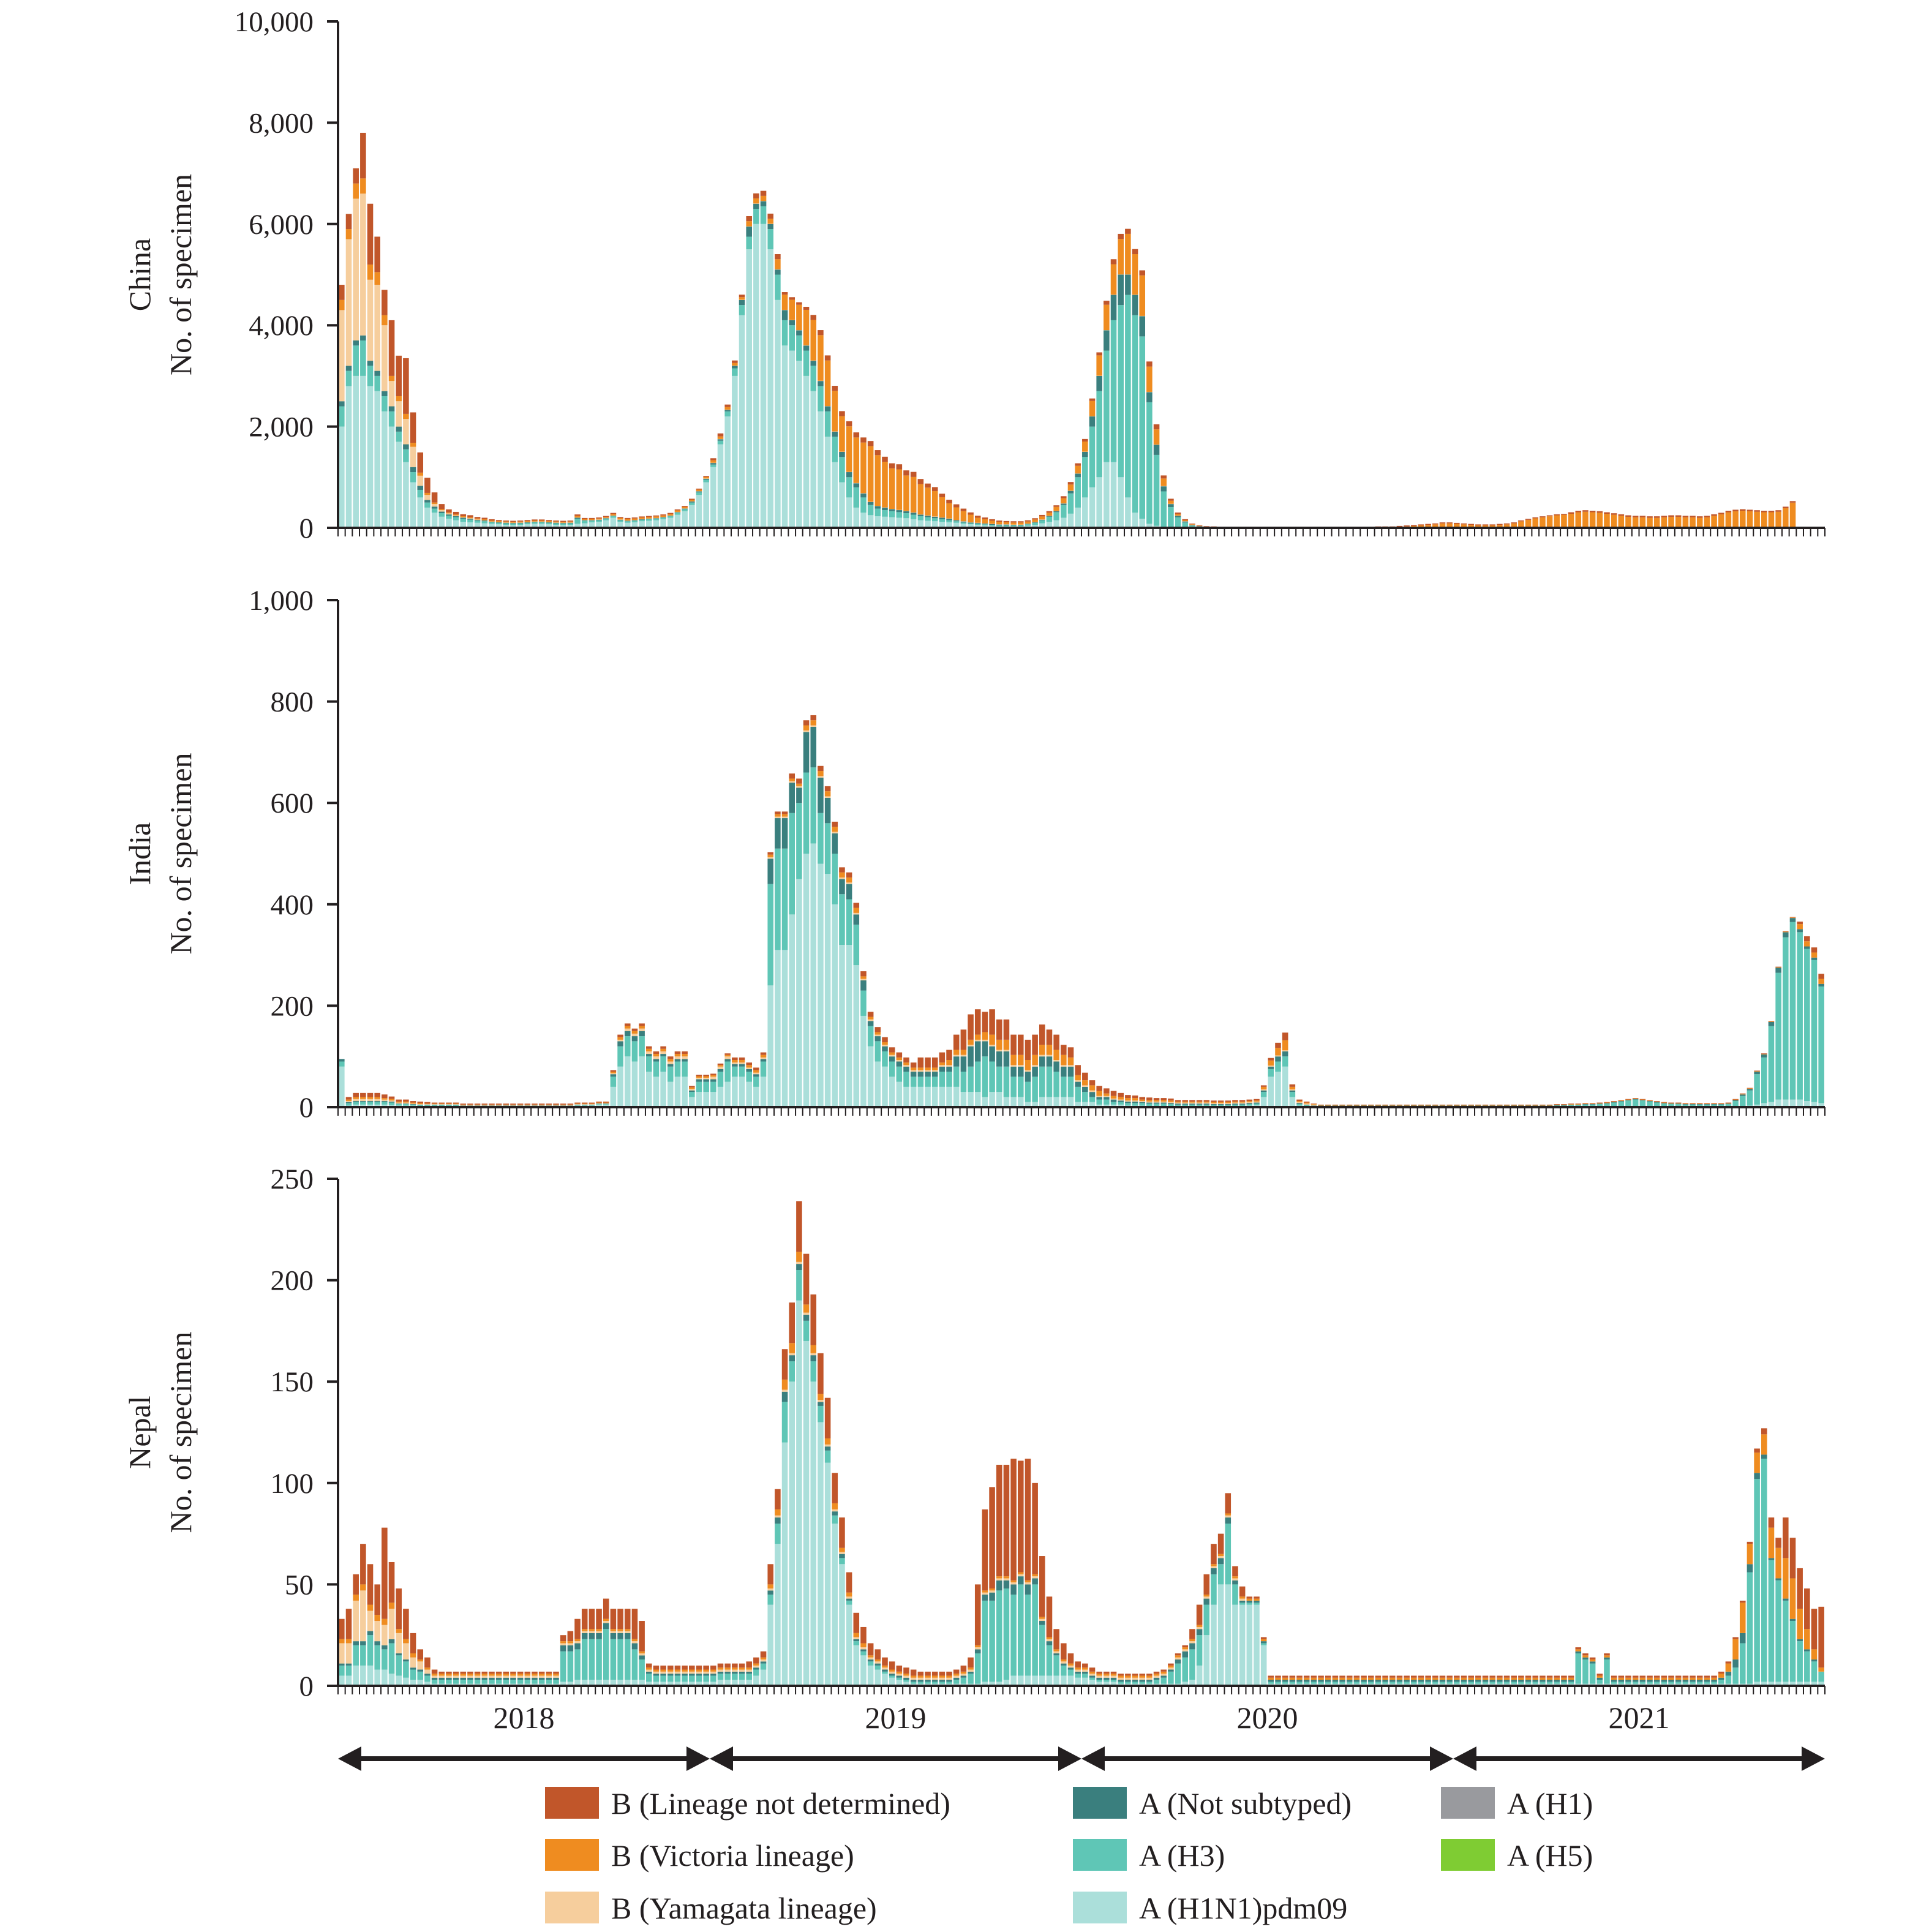  I want to click on year-arrow-head-left, so click(1093, 1758).